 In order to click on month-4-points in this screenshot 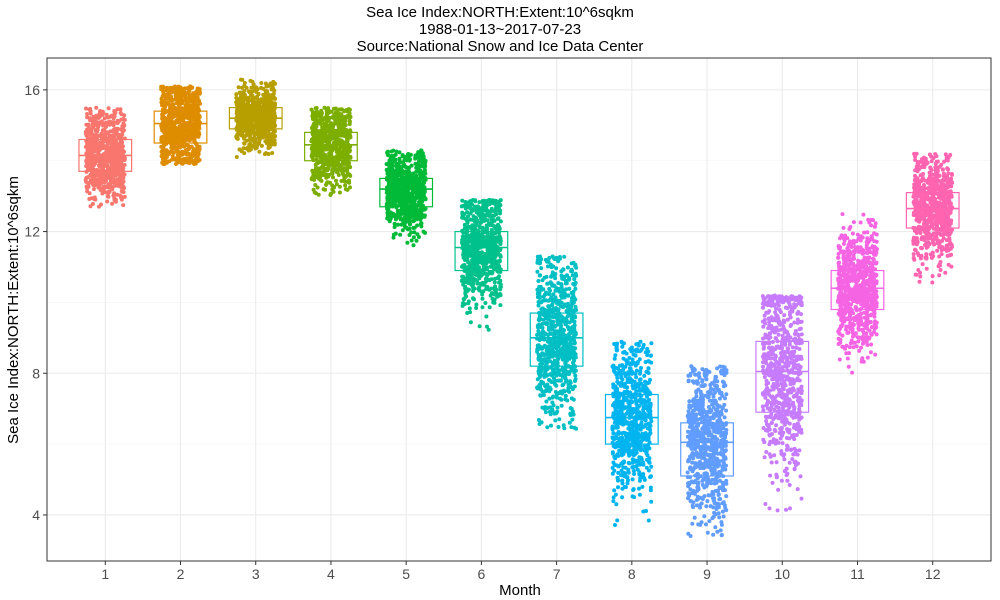, I will do `click(331, 151)`.